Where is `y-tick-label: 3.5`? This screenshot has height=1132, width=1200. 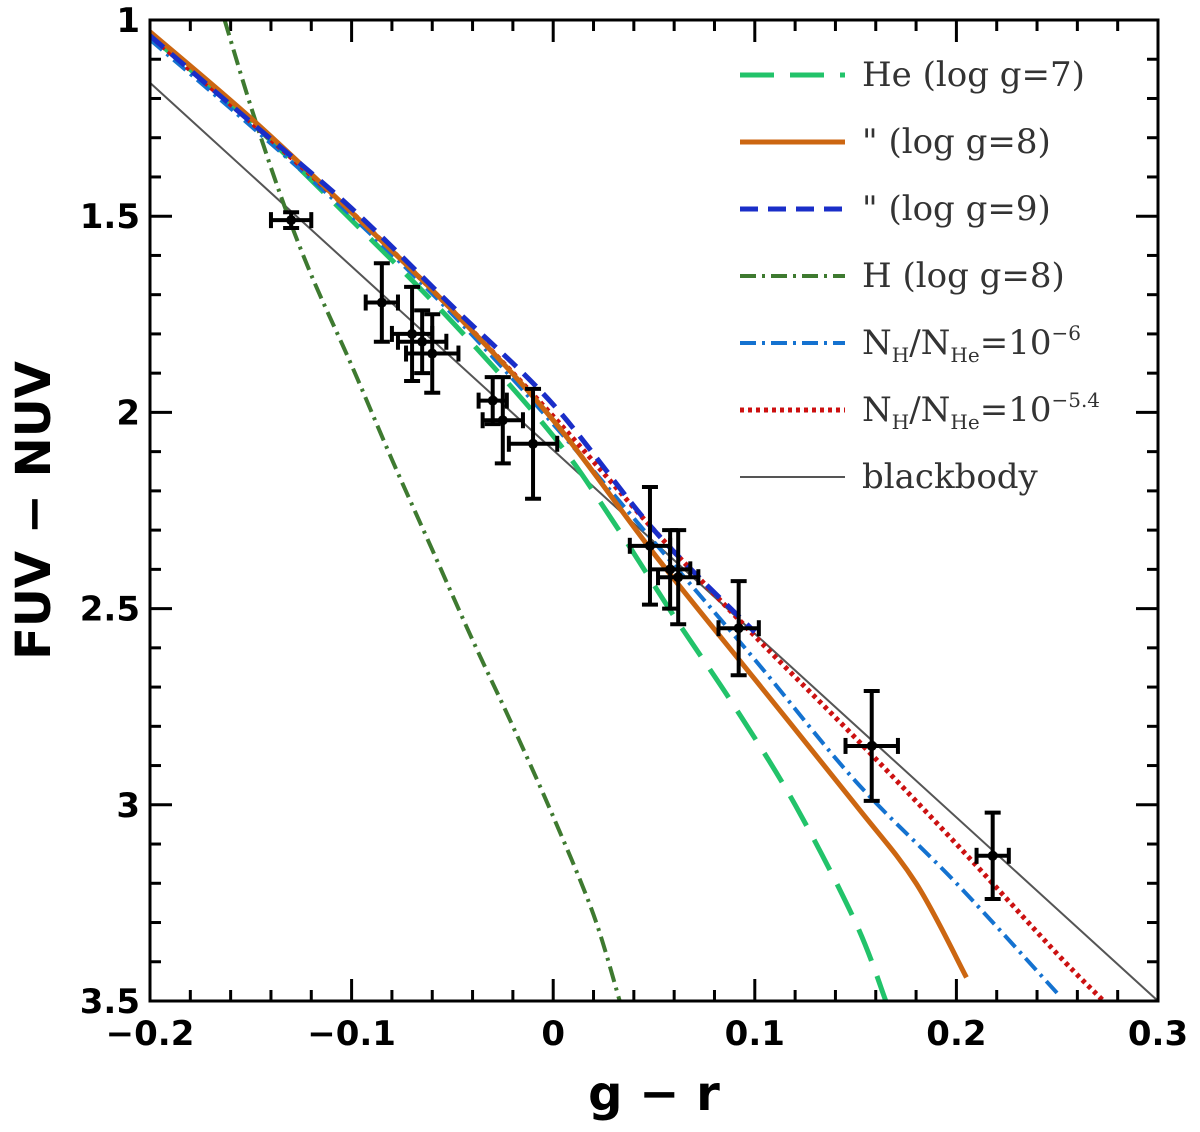 y-tick-label: 3.5 is located at coordinates (110, 1002).